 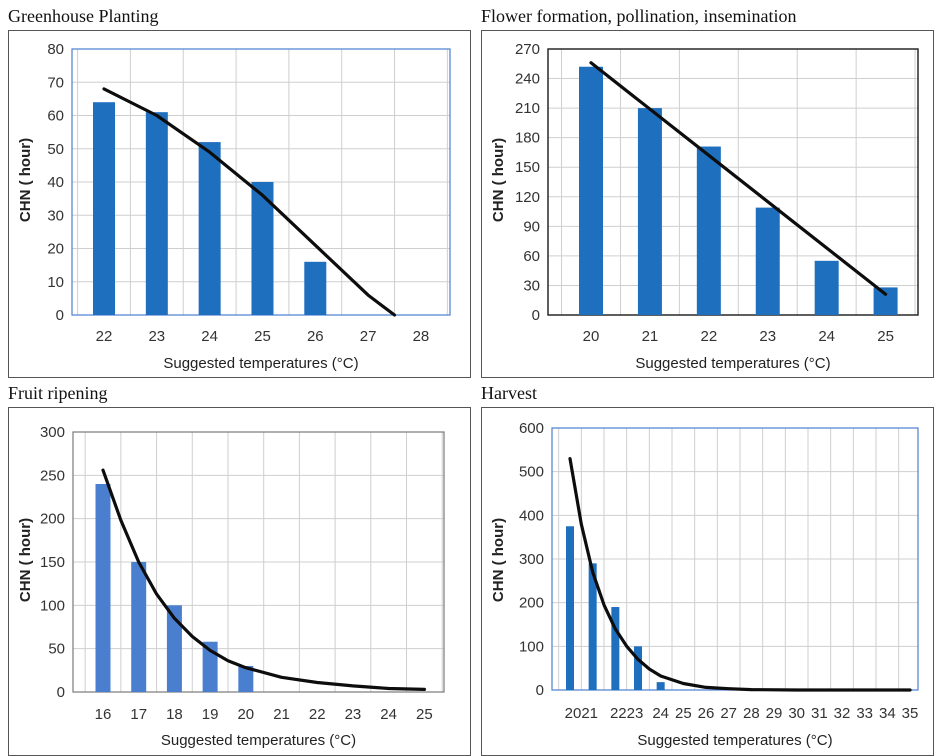 What do you see at coordinates (531, 428) in the screenshot?
I see `chart-4-ytick-label: 600` at bounding box center [531, 428].